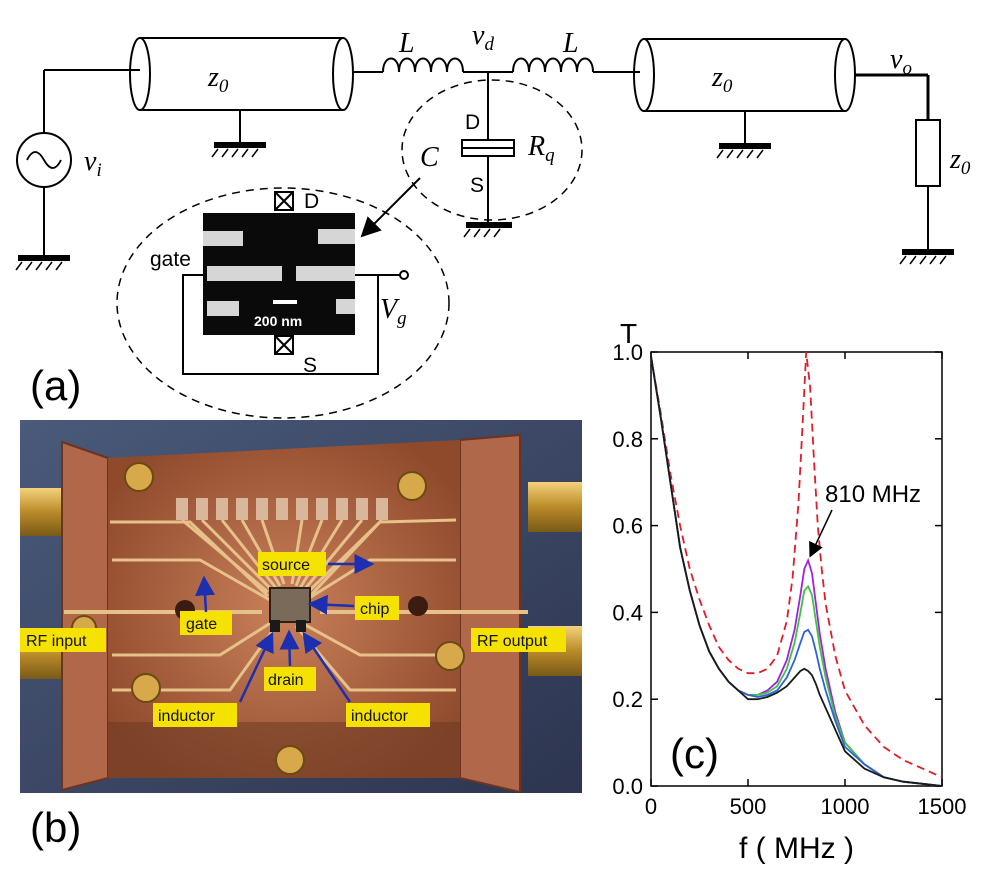  What do you see at coordinates (627, 352) in the screenshot?
I see `y-tick-label: 1.0` at bounding box center [627, 352].